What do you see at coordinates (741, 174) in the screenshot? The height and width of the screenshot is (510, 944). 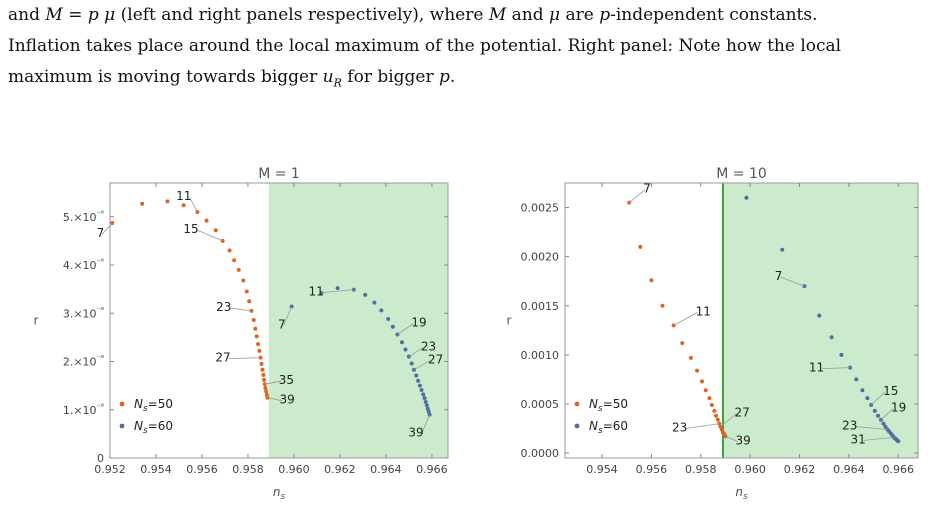 I see `chart-title: M = 10` at bounding box center [741, 174].